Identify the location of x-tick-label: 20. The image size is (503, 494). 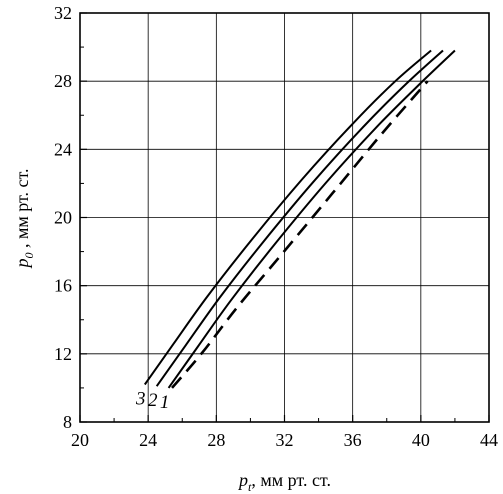
(80, 440).